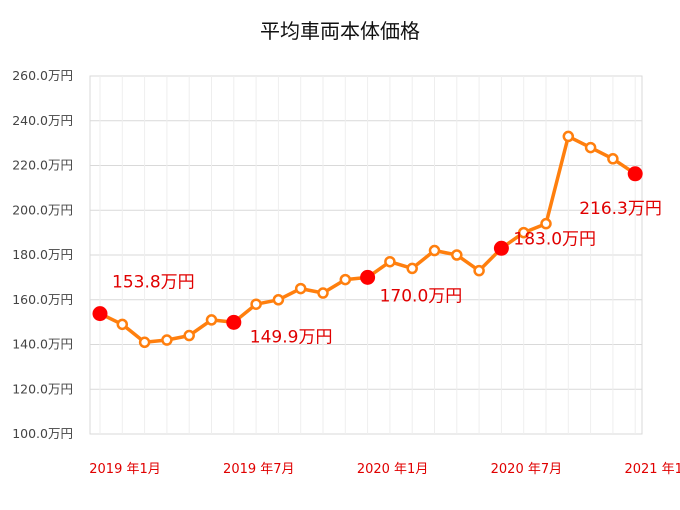  I want to click on chart-title: 平均車両本体価格, so click(340, 31).